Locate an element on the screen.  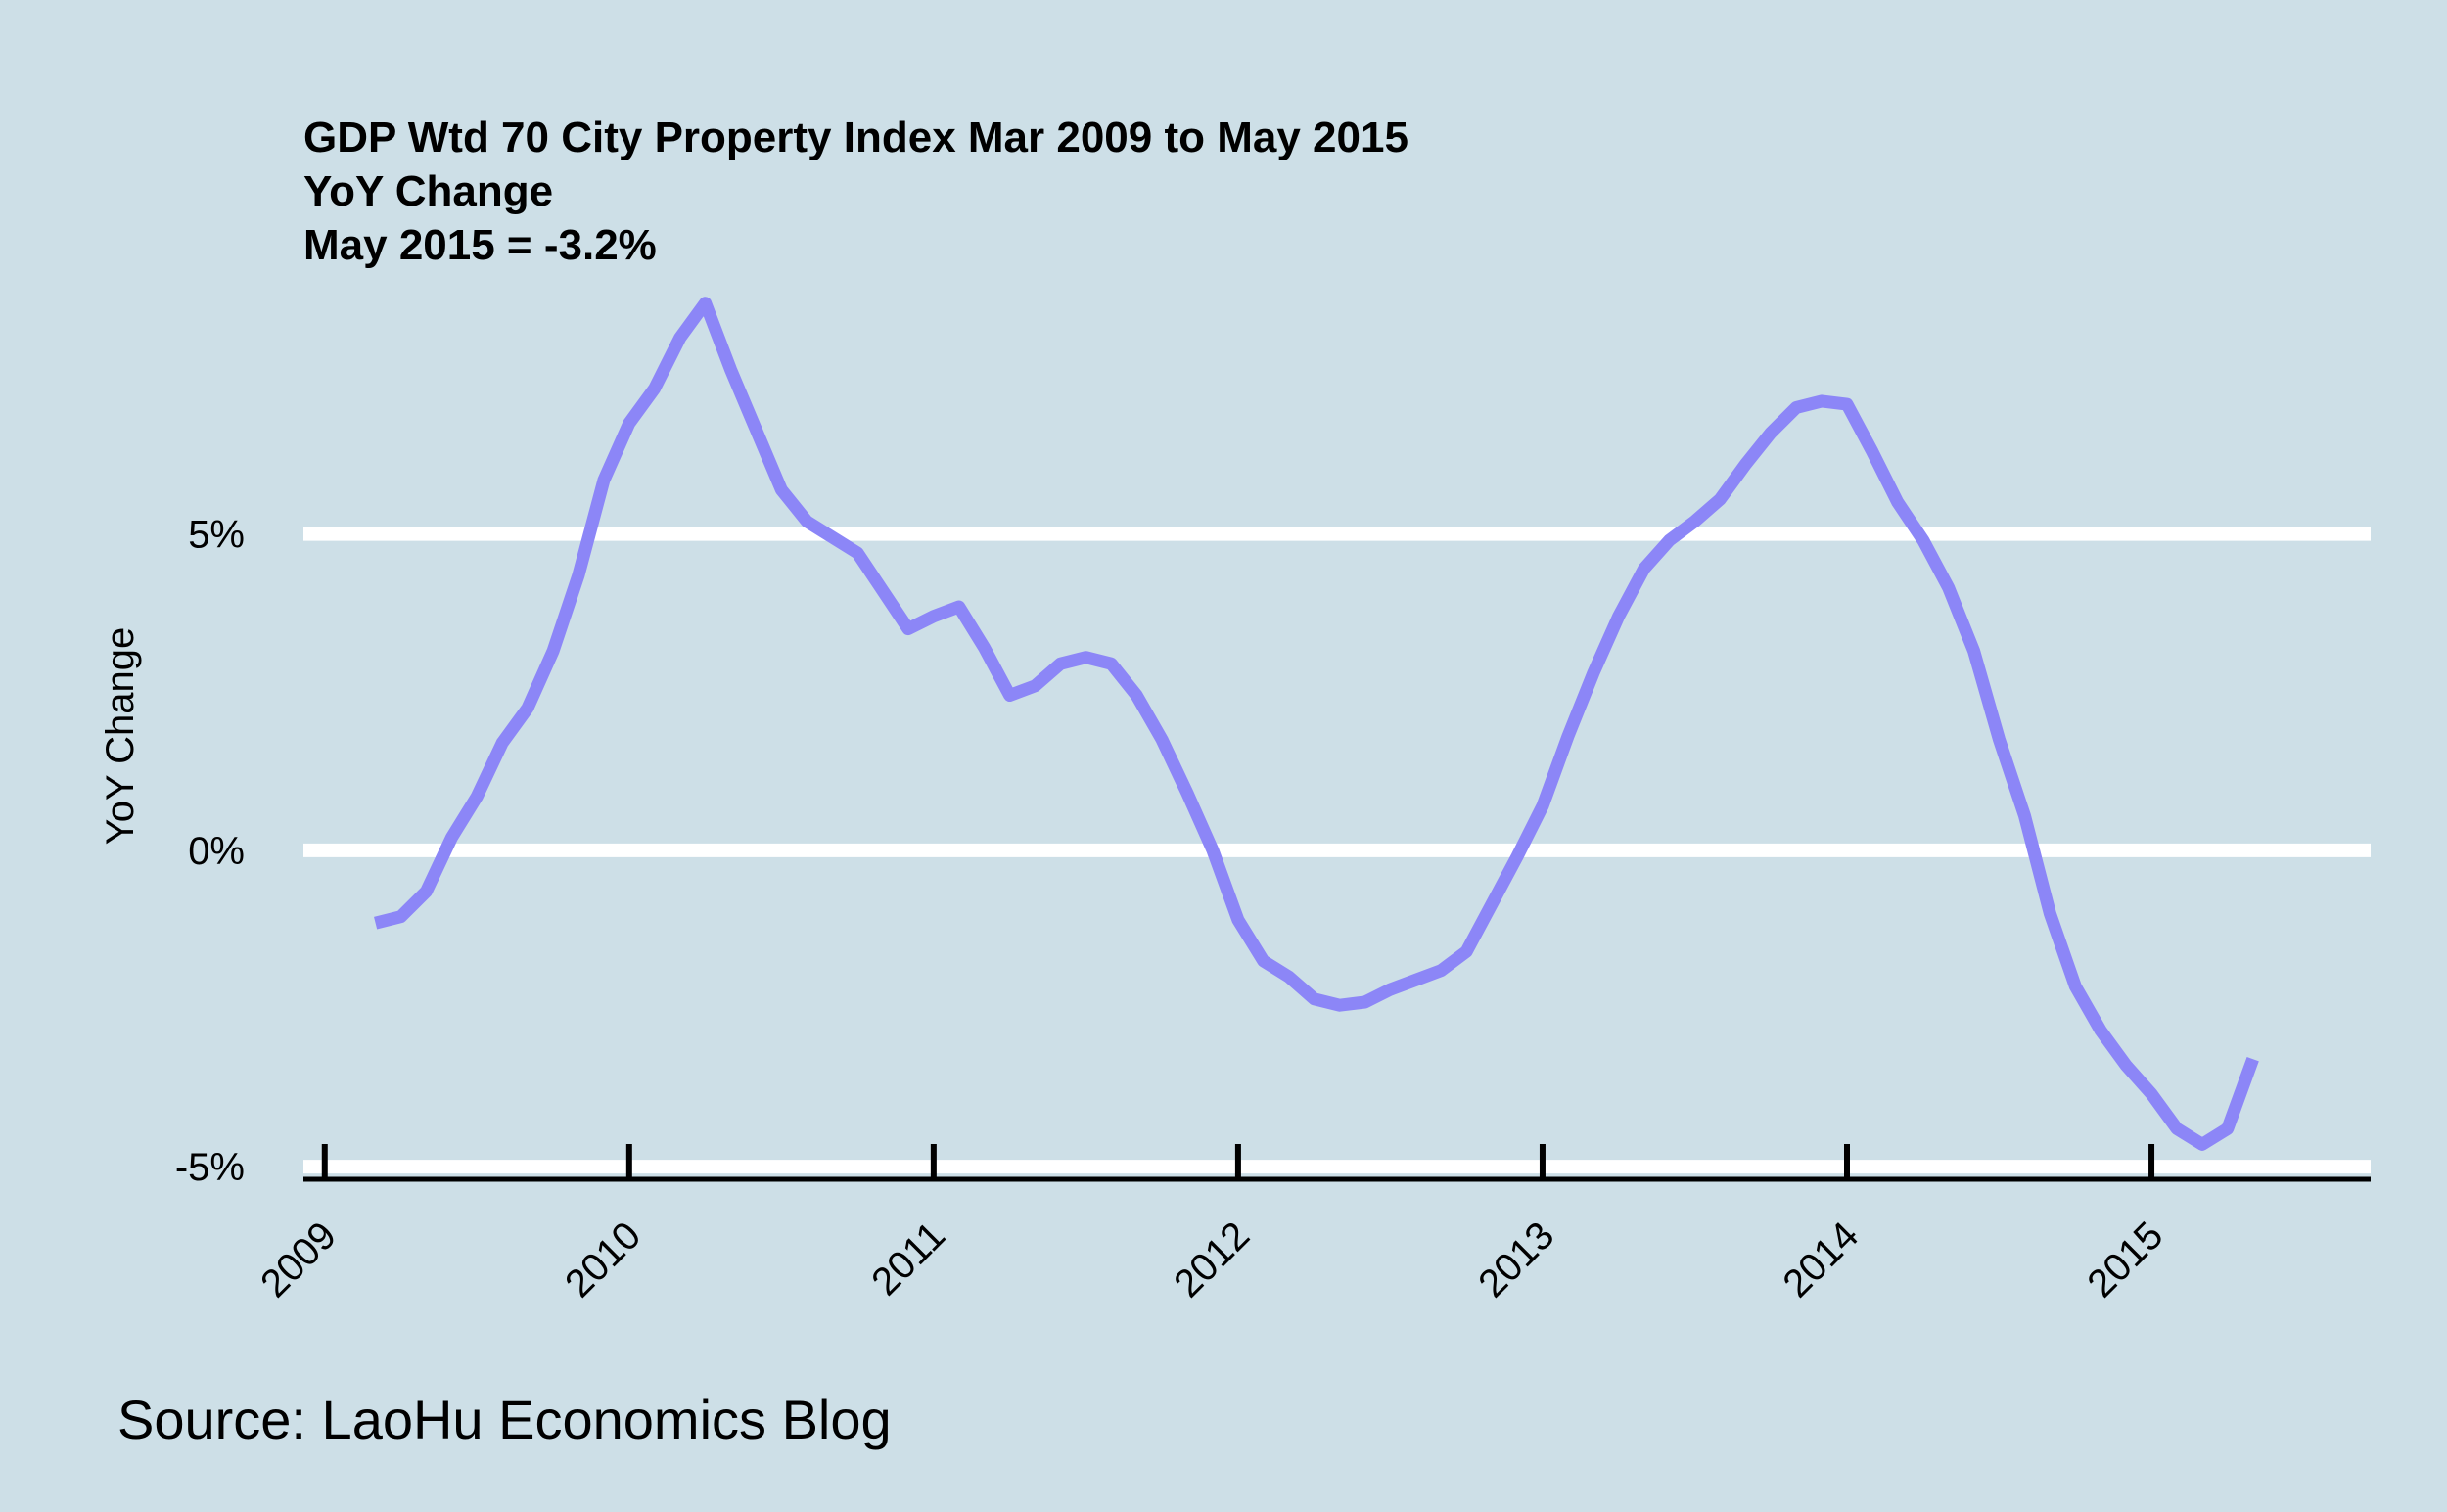
chart-title-line-2: YoY Change is located at coordinates (428, 191).